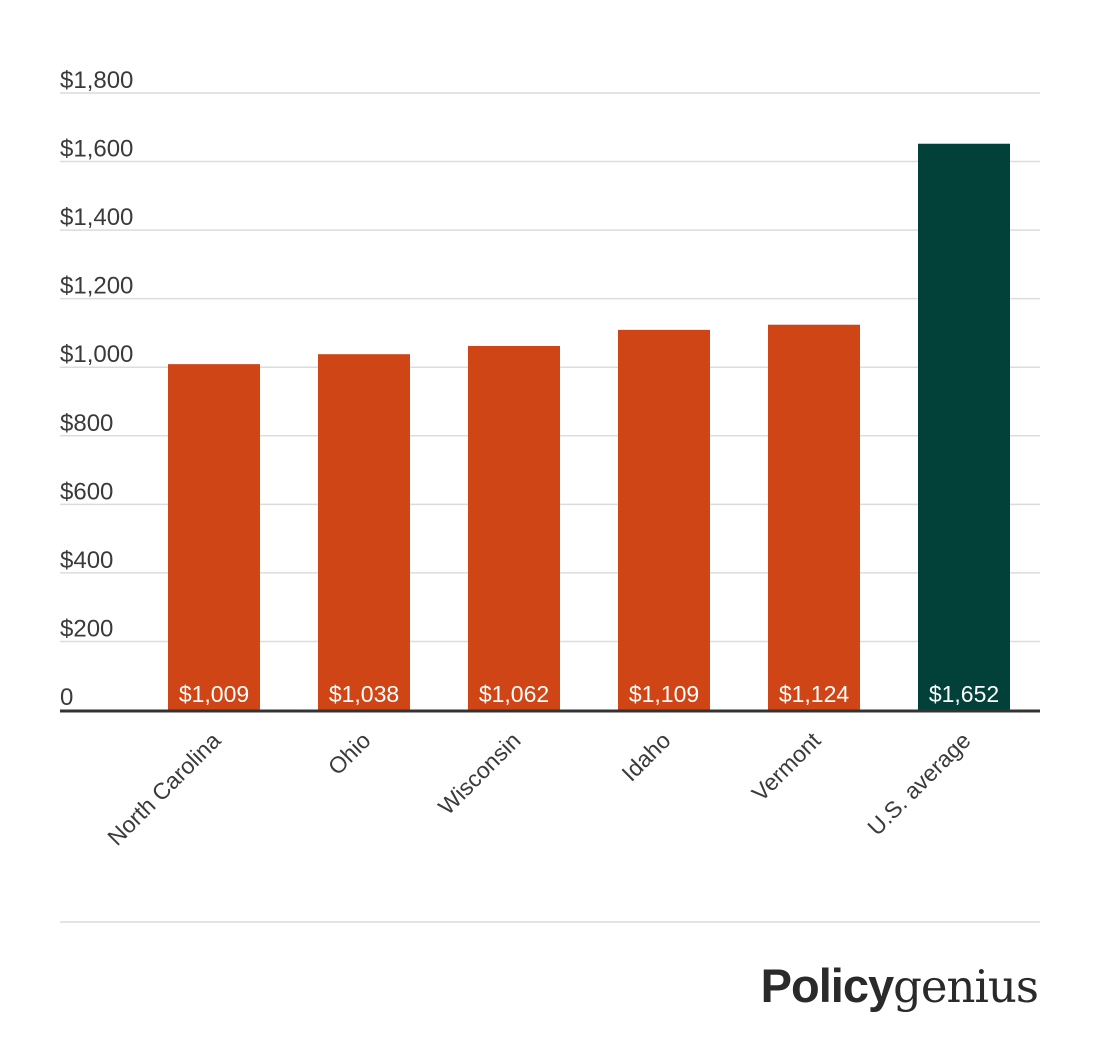 Image resolution: width=1100 pixels, height=1054 pixels. What do you see at coordinates (786, 766) in the screenshot?
I see `category-label: Vermont` at bounding box center [786, 766].